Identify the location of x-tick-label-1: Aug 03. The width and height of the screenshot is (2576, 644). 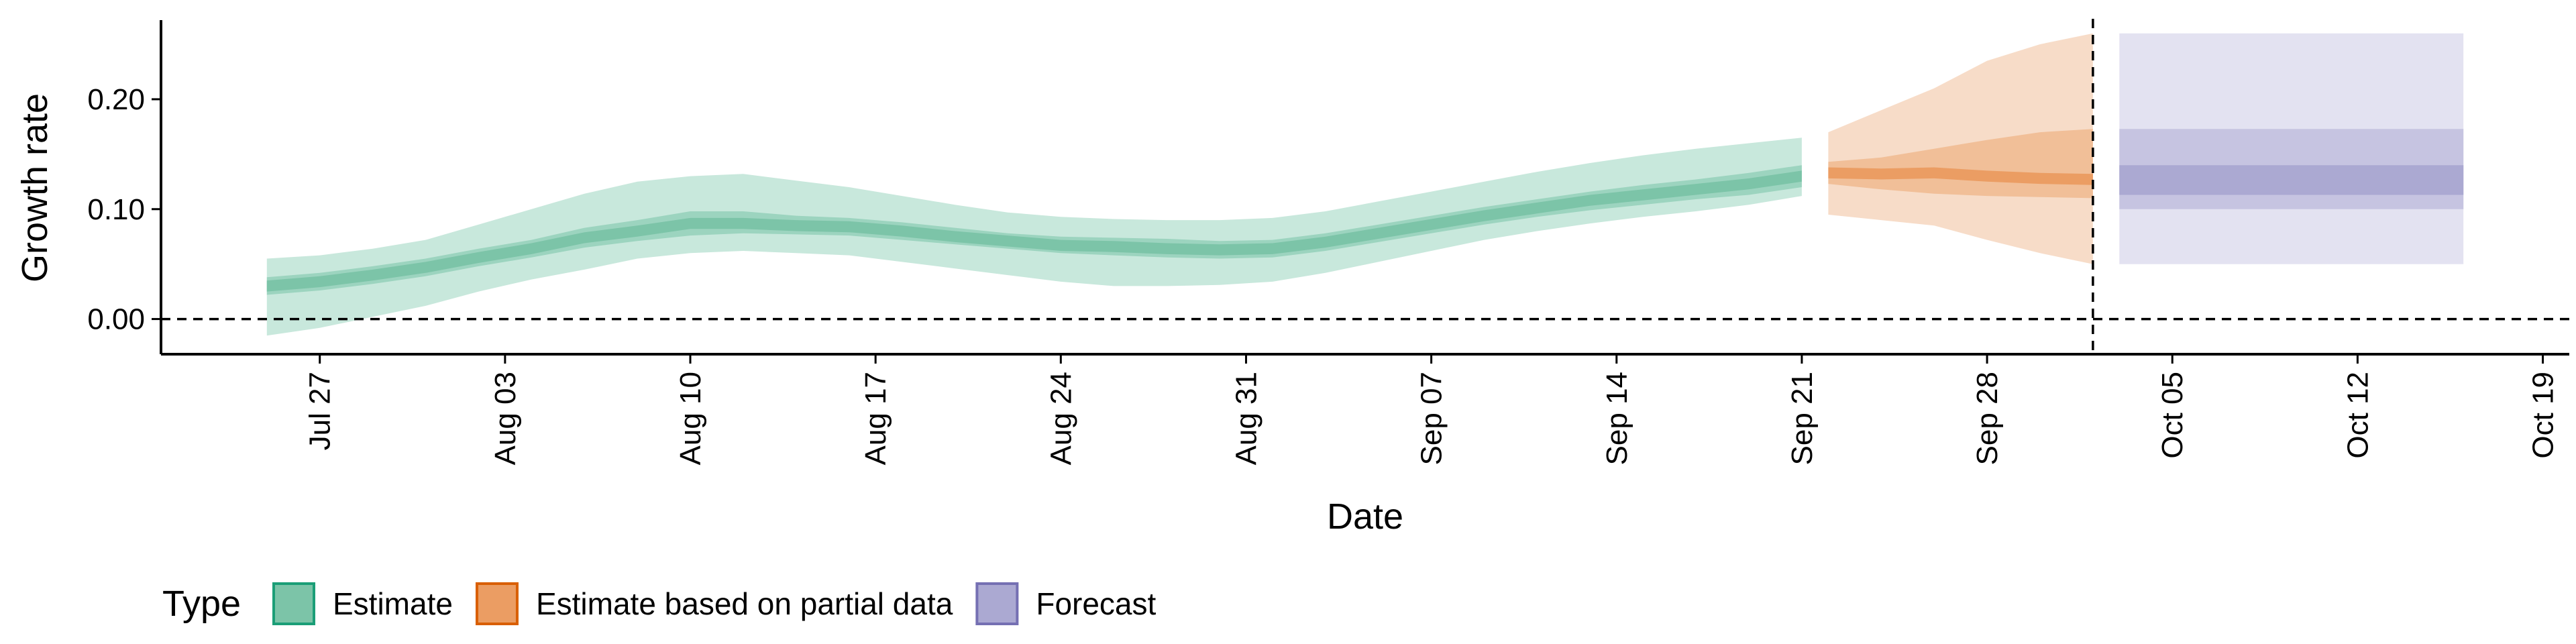
(505, 418).